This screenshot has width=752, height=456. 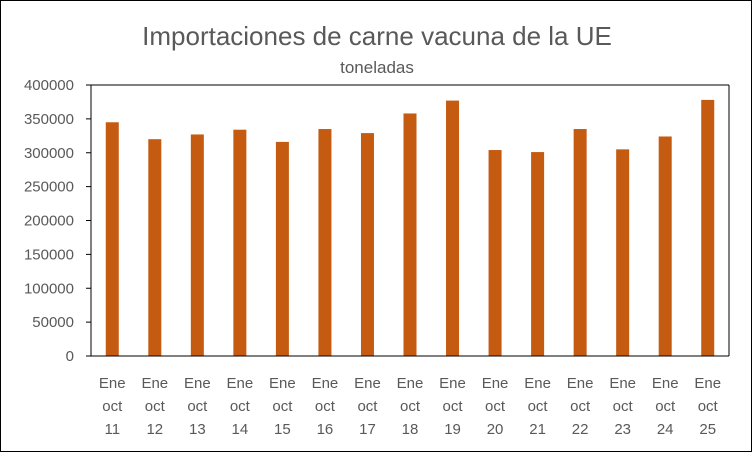 I want to click on y-tick-label: 150000, so click(x=49, y=254).